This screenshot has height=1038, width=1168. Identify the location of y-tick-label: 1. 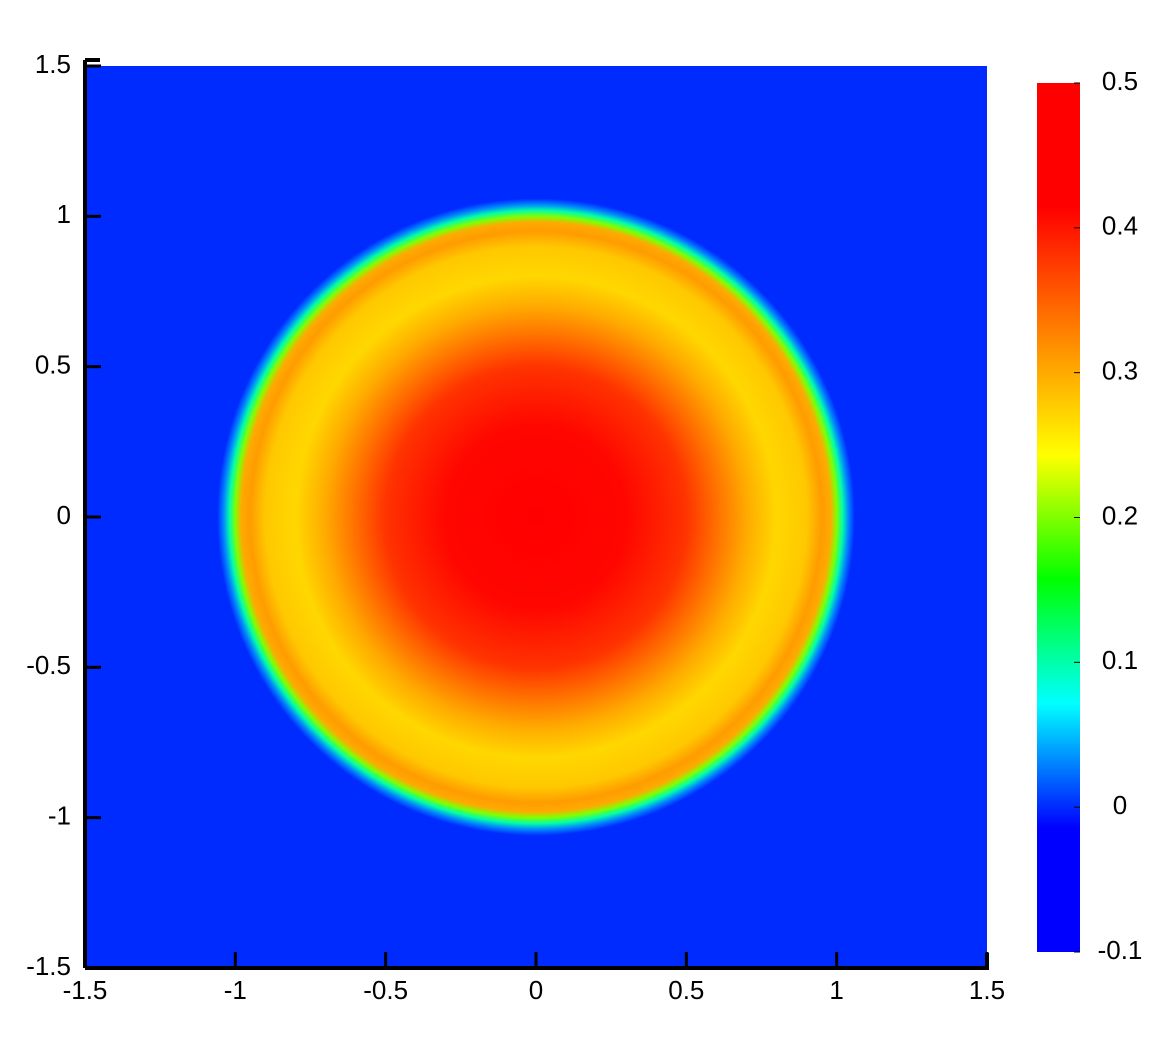
(64, 214).